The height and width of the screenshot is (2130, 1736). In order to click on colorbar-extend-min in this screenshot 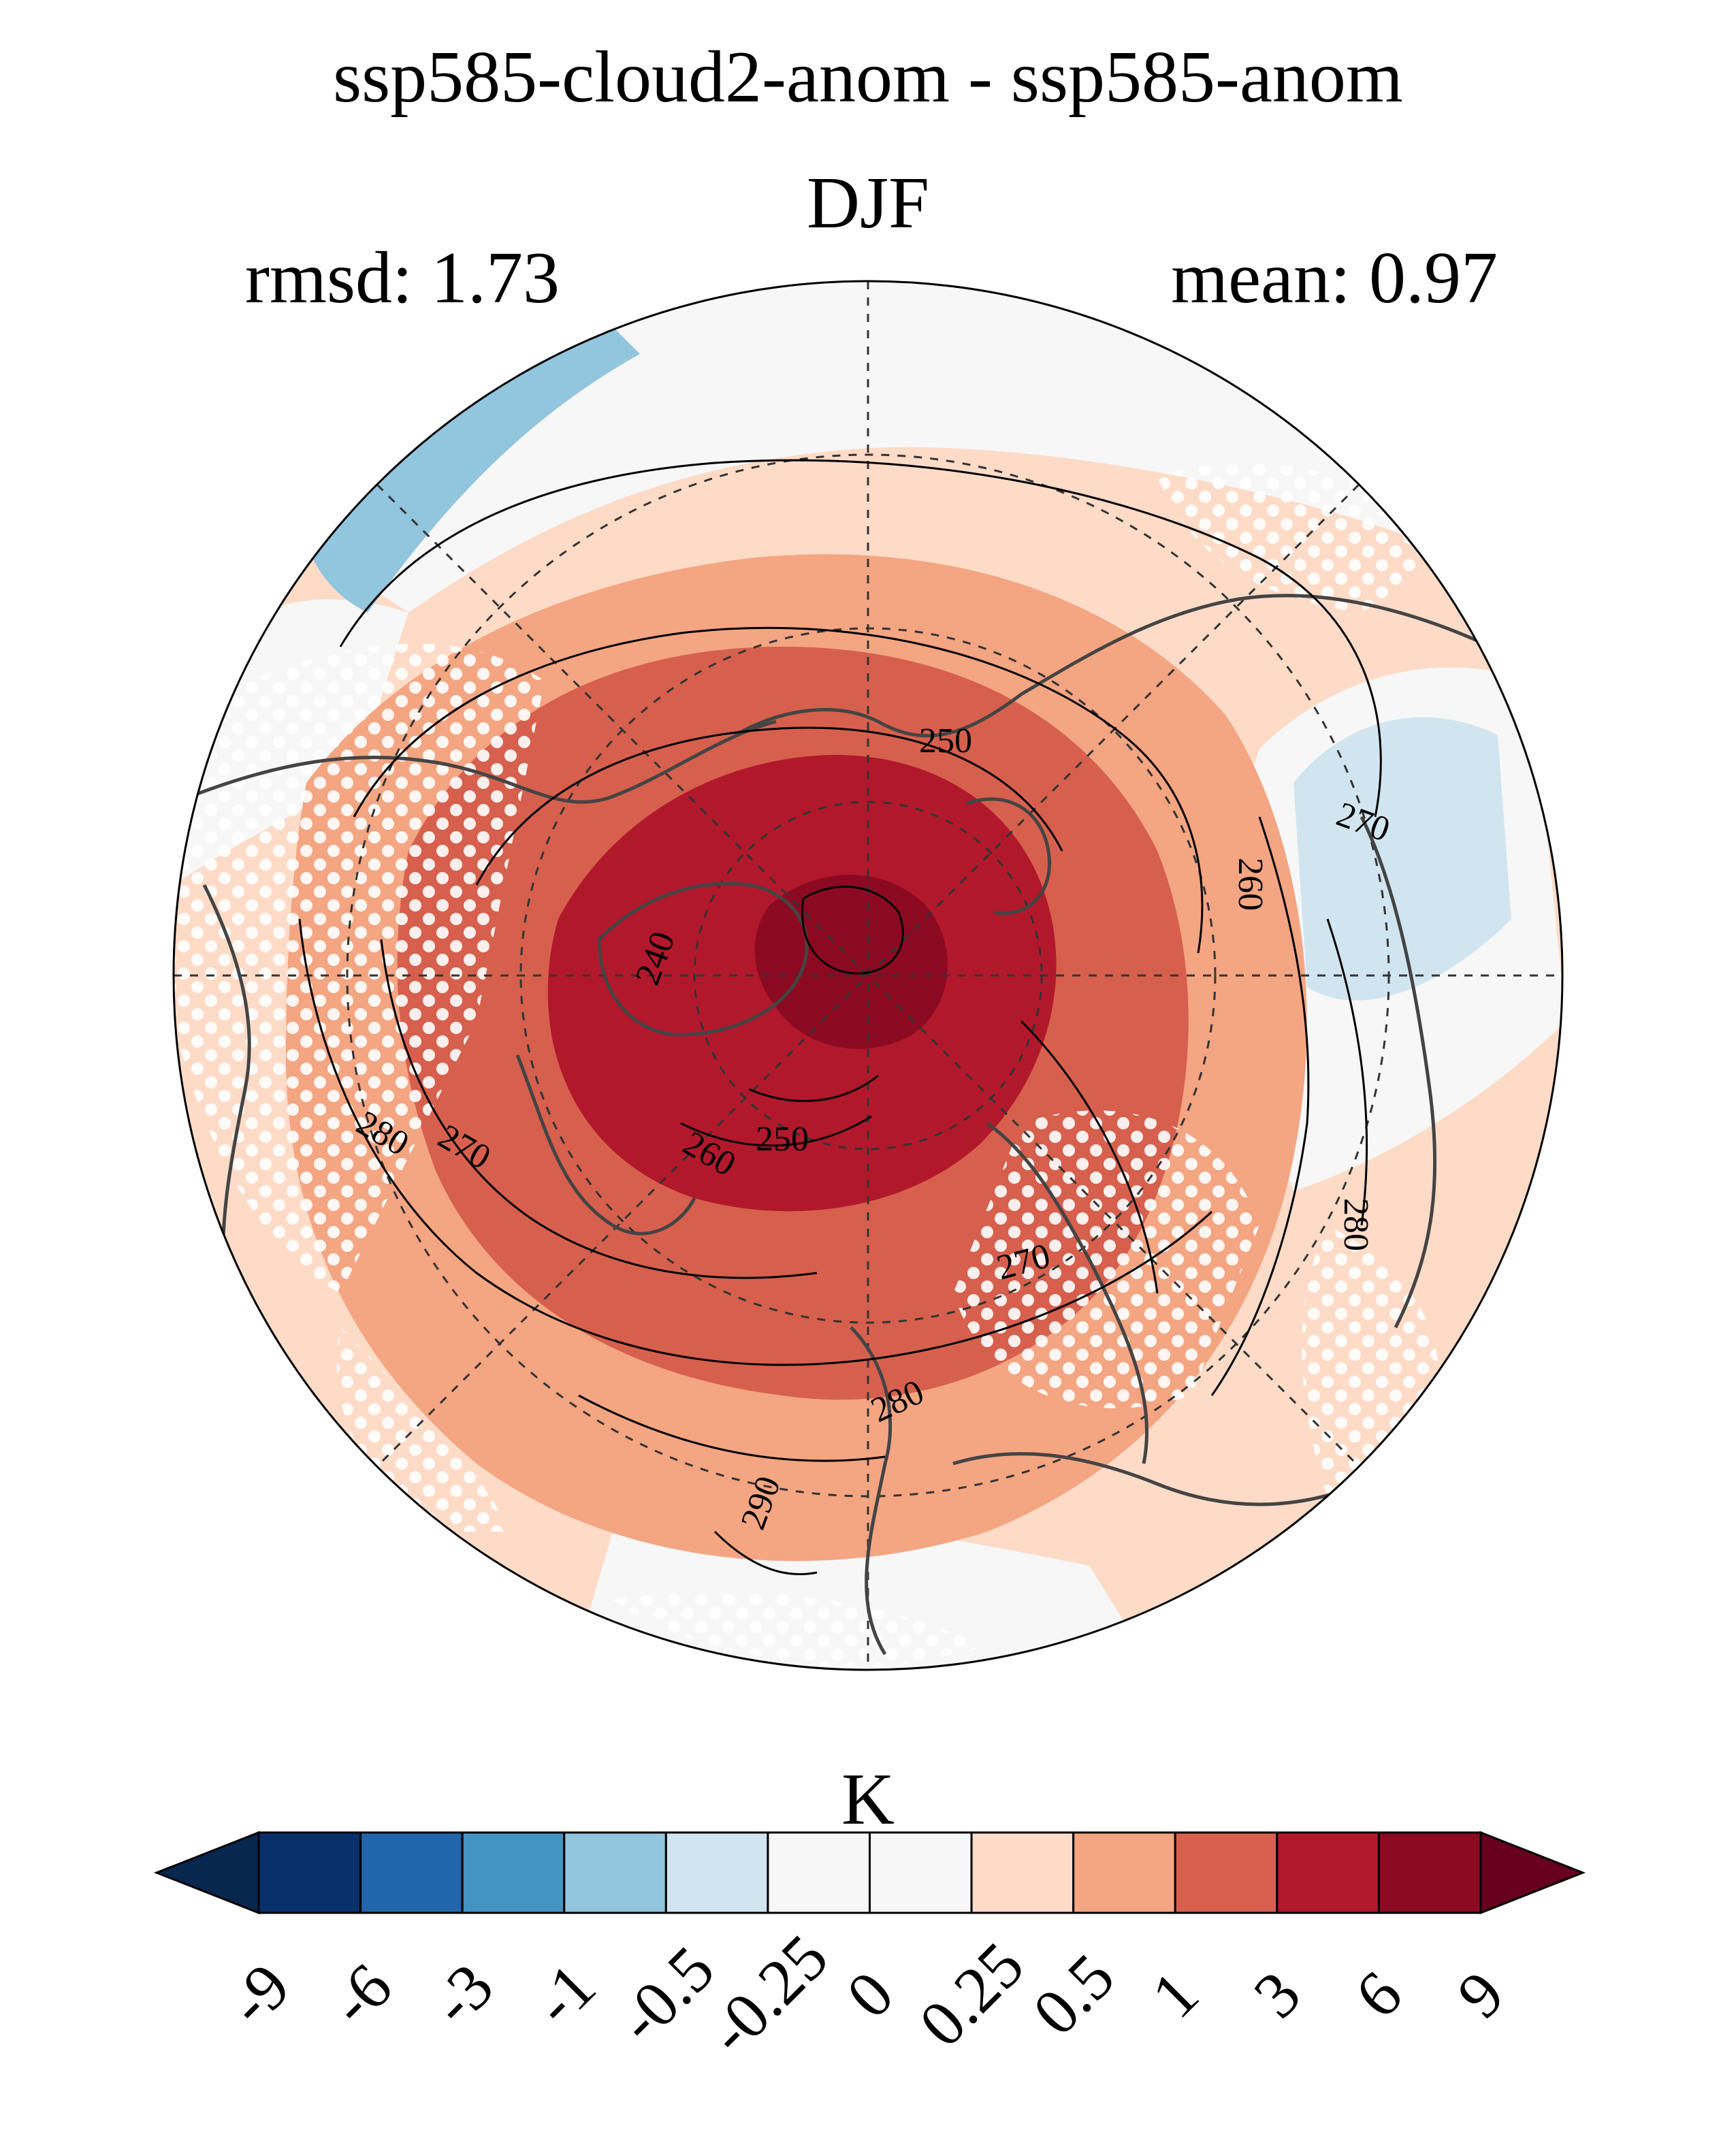, I will do `click(206, 1872)`.